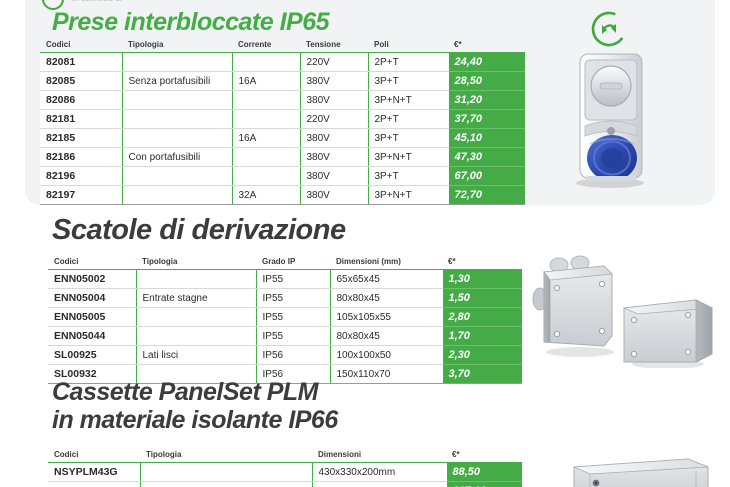  I want to click on cell-prezzo: 1,70, so click(481, 336).